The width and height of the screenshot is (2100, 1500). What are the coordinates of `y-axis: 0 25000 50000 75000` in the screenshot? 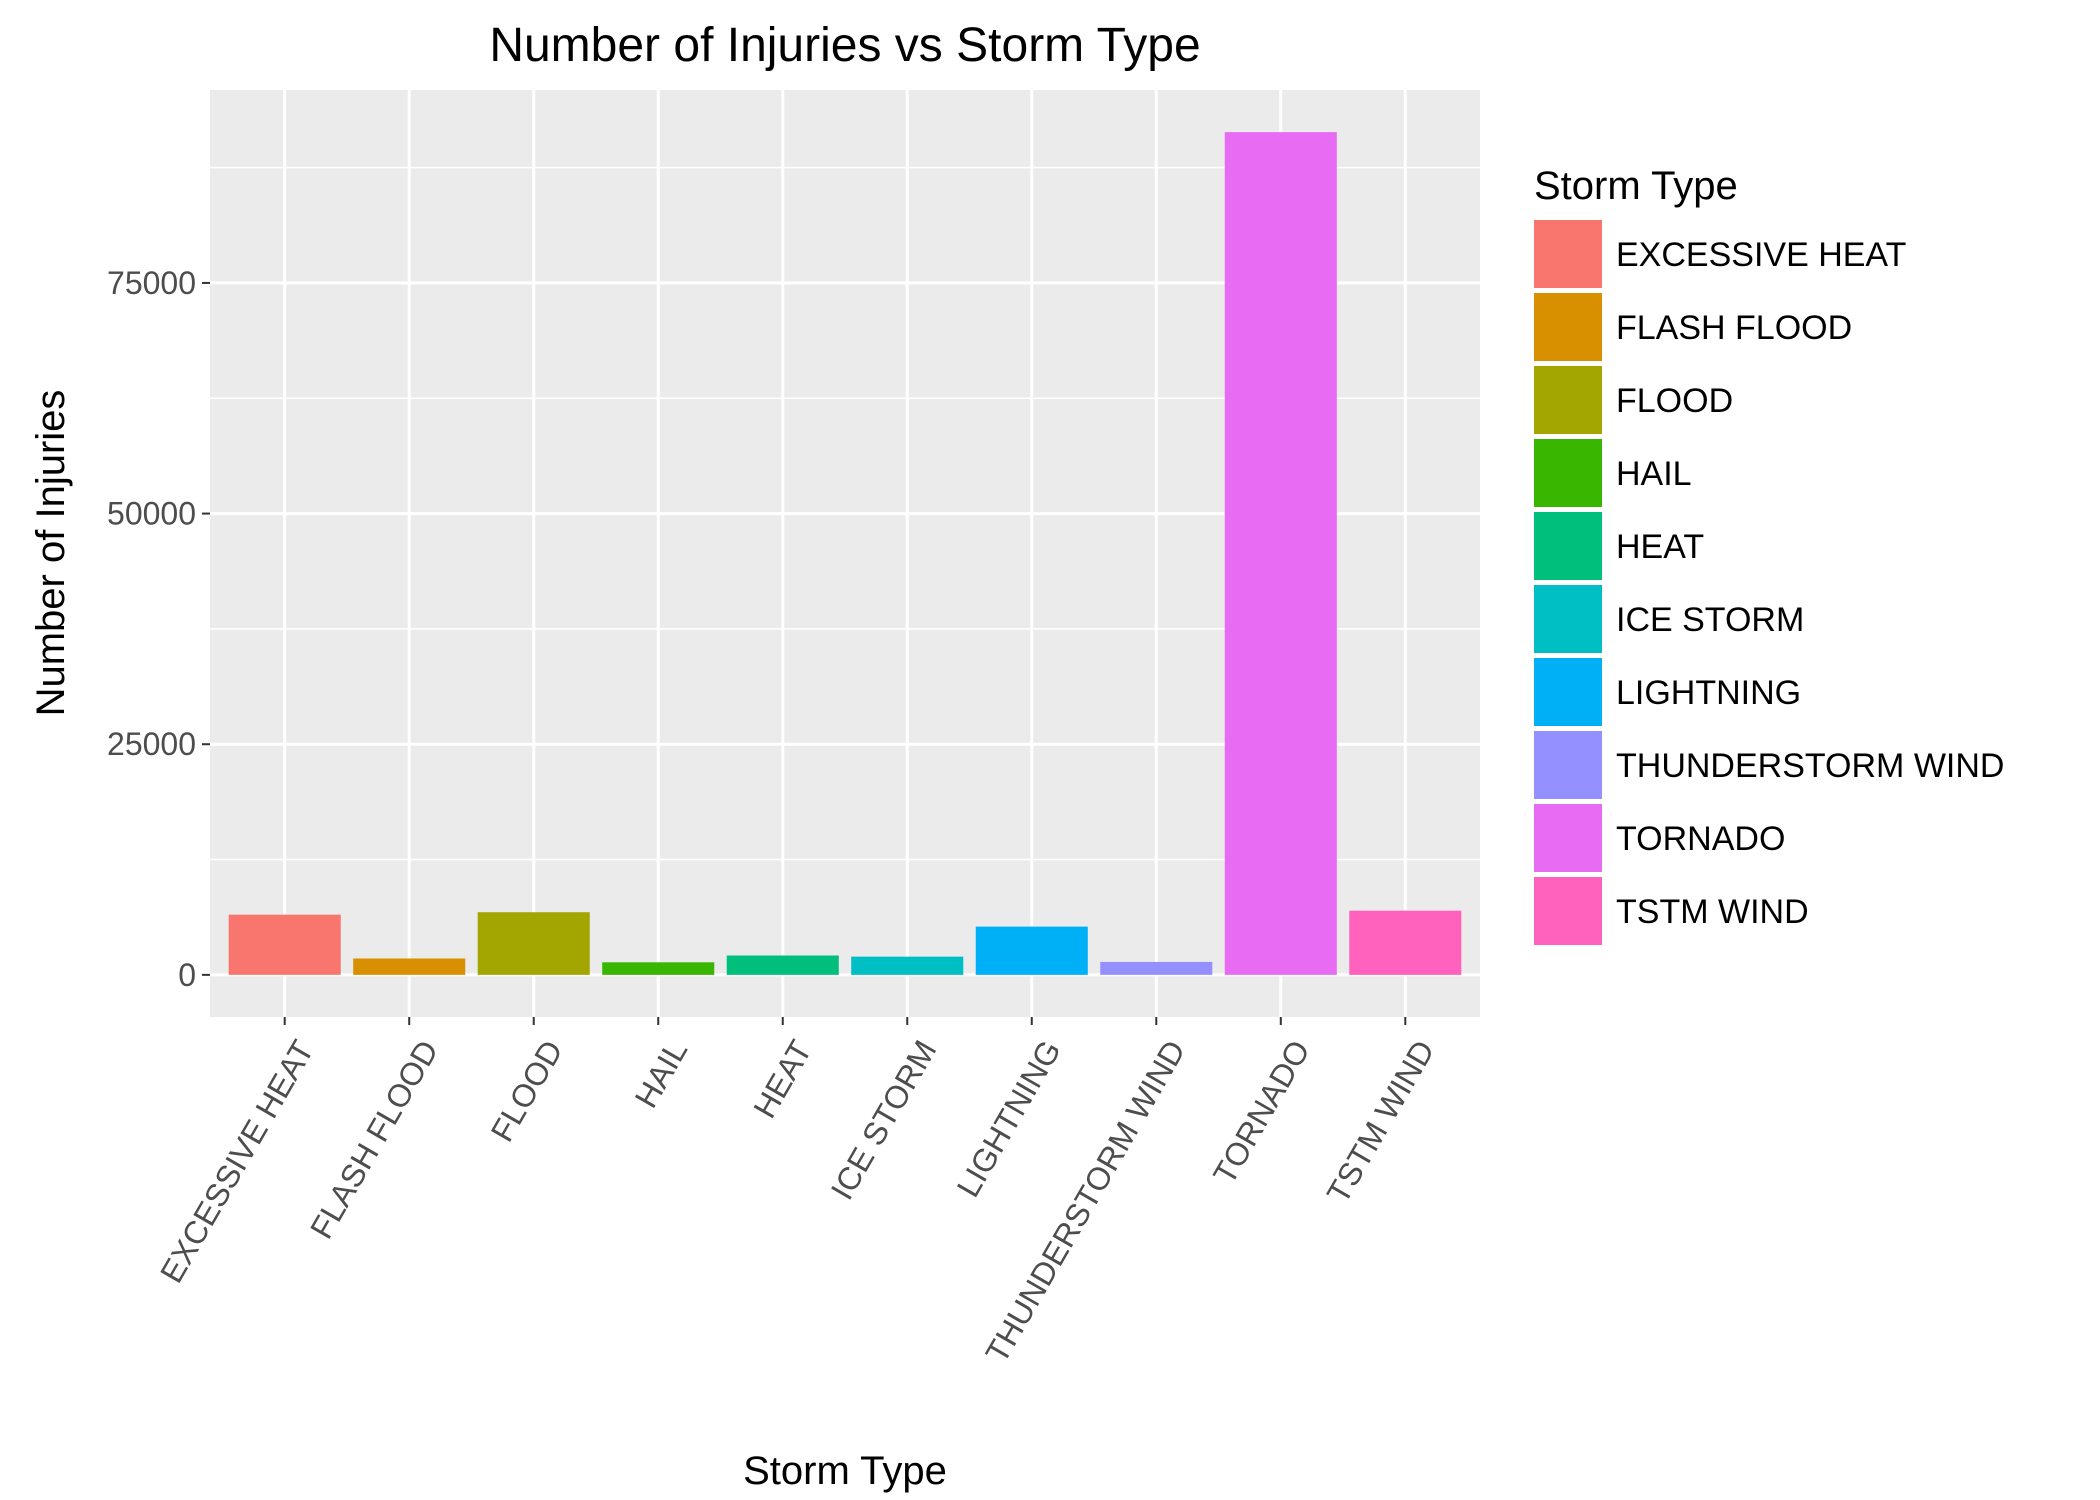 It's located at (158, 629).